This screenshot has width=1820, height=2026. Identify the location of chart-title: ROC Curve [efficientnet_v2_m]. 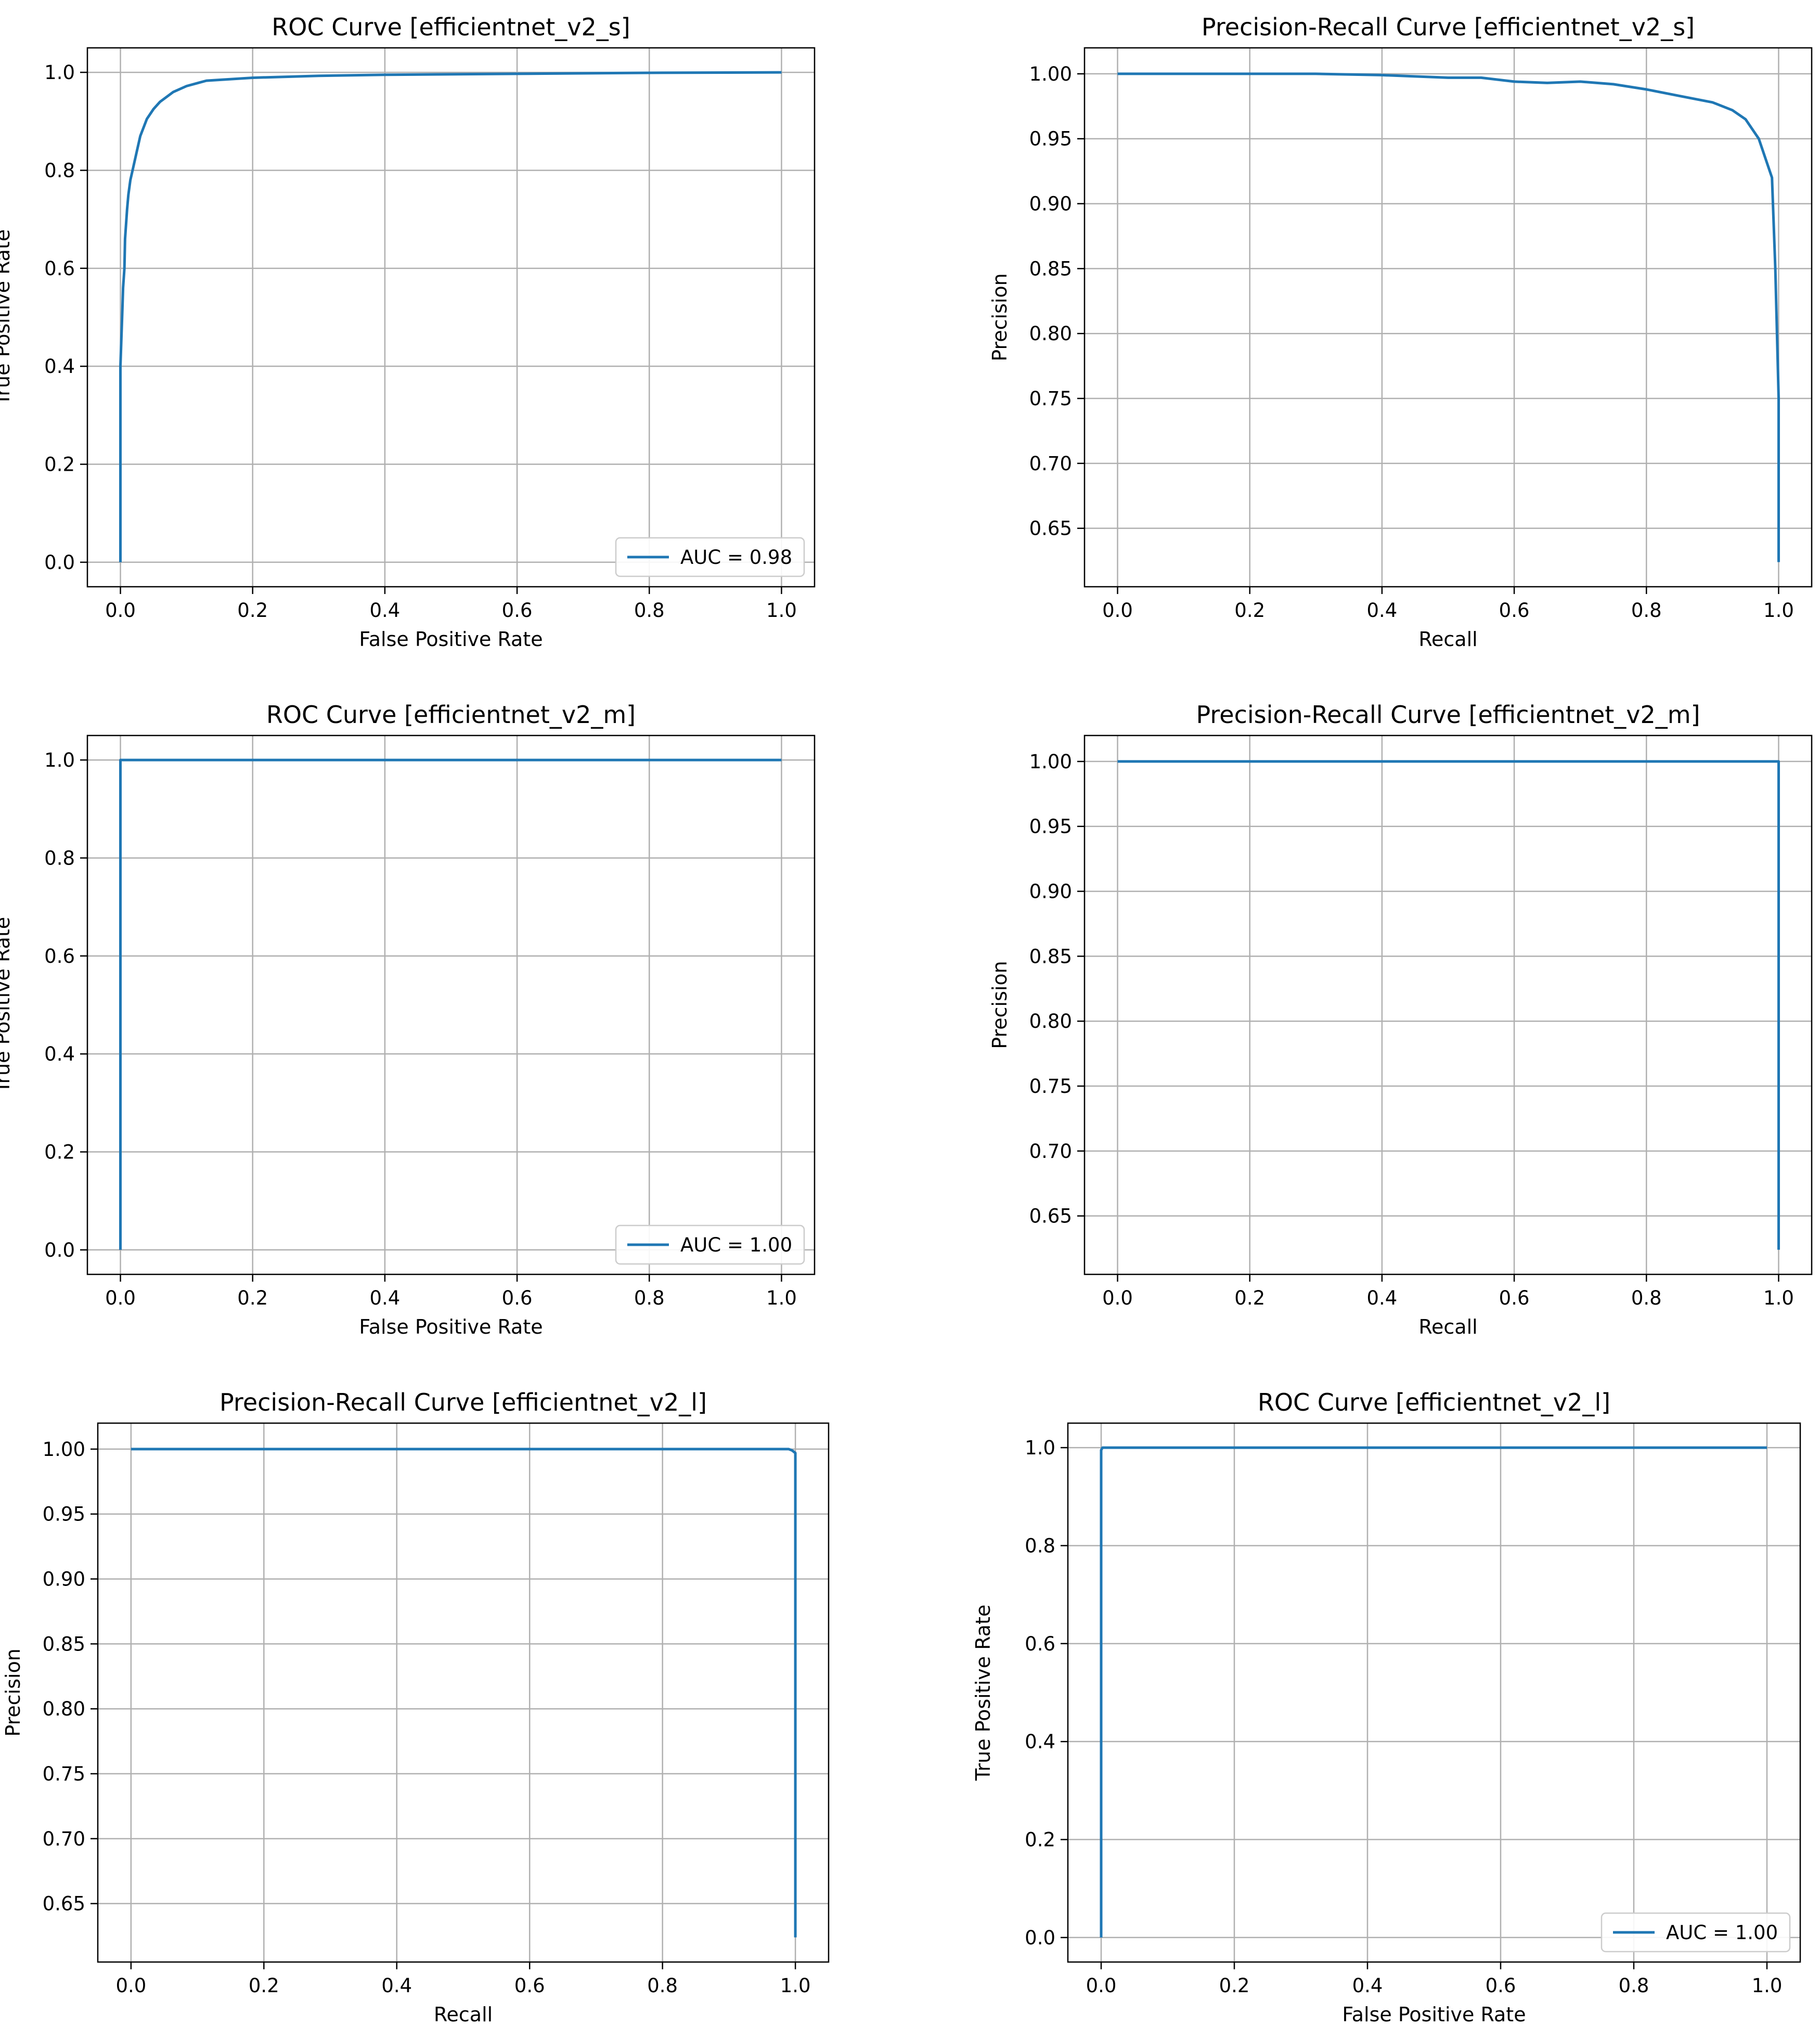
(451, 715).